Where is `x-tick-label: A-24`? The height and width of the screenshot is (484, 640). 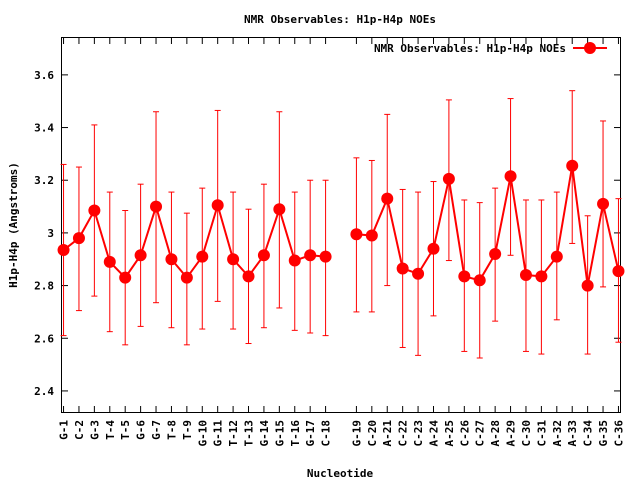 x-tick-label: A-24 is located at coordinates (433, 433).